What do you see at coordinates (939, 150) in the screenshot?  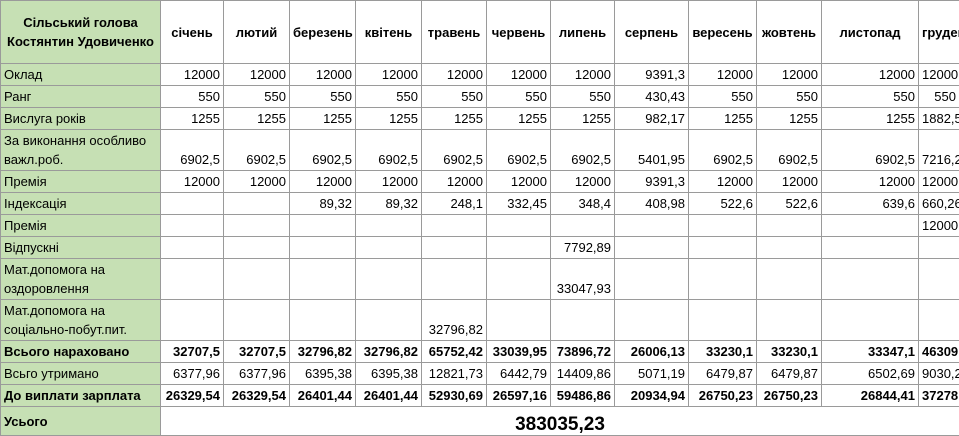 I see `cell: 7216,25` at bounding box center [939, 150].